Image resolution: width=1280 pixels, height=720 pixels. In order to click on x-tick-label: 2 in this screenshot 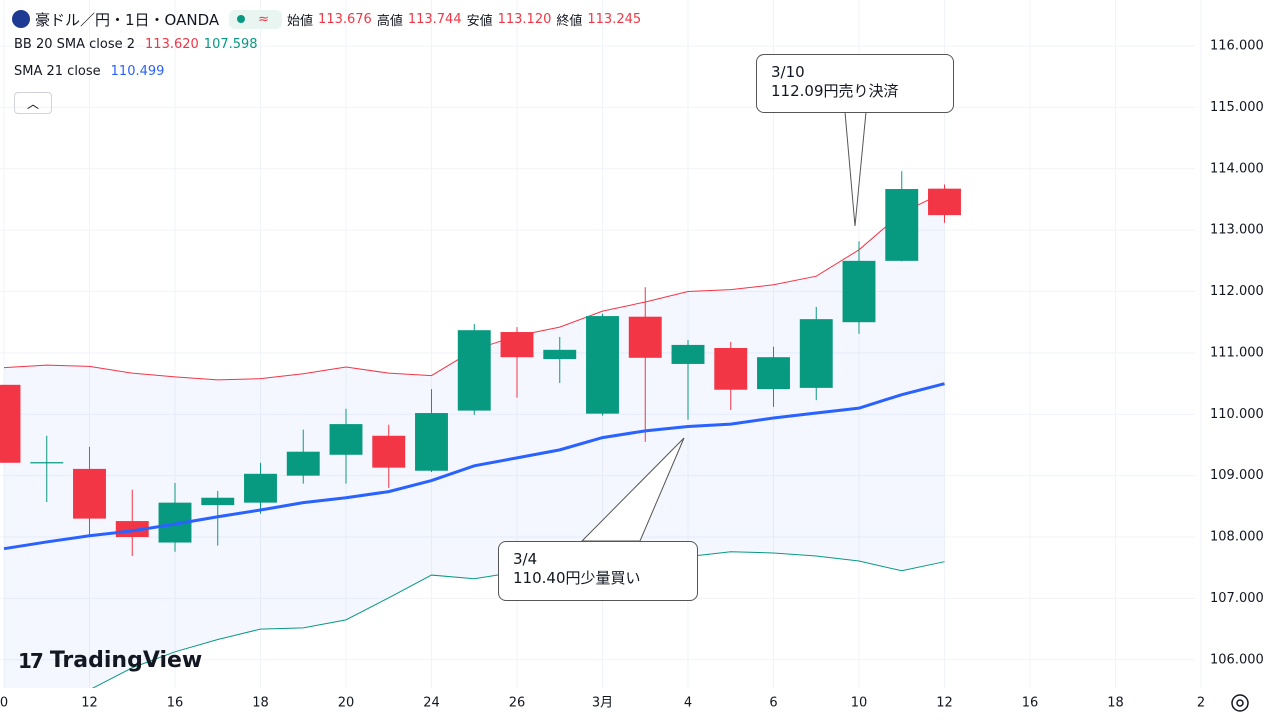, I will do `click(1201, 703)`.